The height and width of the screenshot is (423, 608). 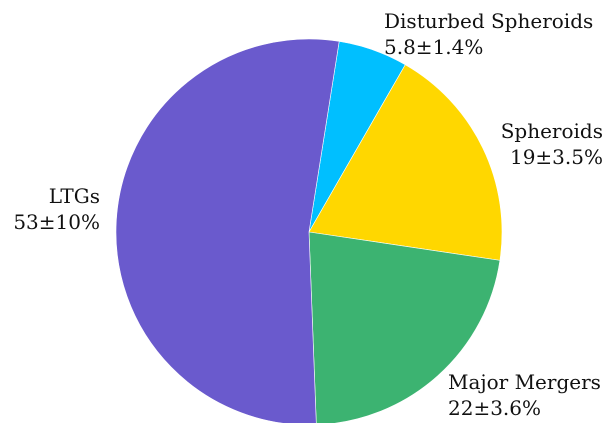 What do you see at coordinates (488, 21) in the screenshot?
I see `label-disturbed-spheroids-name: Disturbed Spheroids` at bounding box center [488, 21].